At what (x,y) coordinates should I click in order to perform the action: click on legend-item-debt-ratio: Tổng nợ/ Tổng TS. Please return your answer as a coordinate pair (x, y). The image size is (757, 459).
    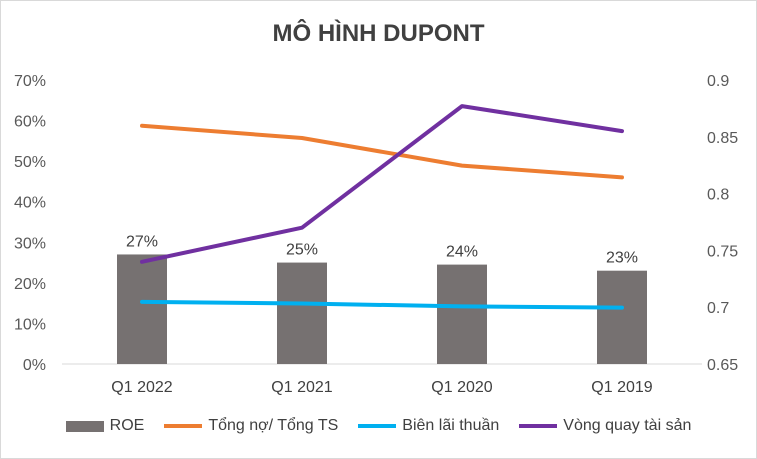
    Looking at the image, I should click on (251, 426).